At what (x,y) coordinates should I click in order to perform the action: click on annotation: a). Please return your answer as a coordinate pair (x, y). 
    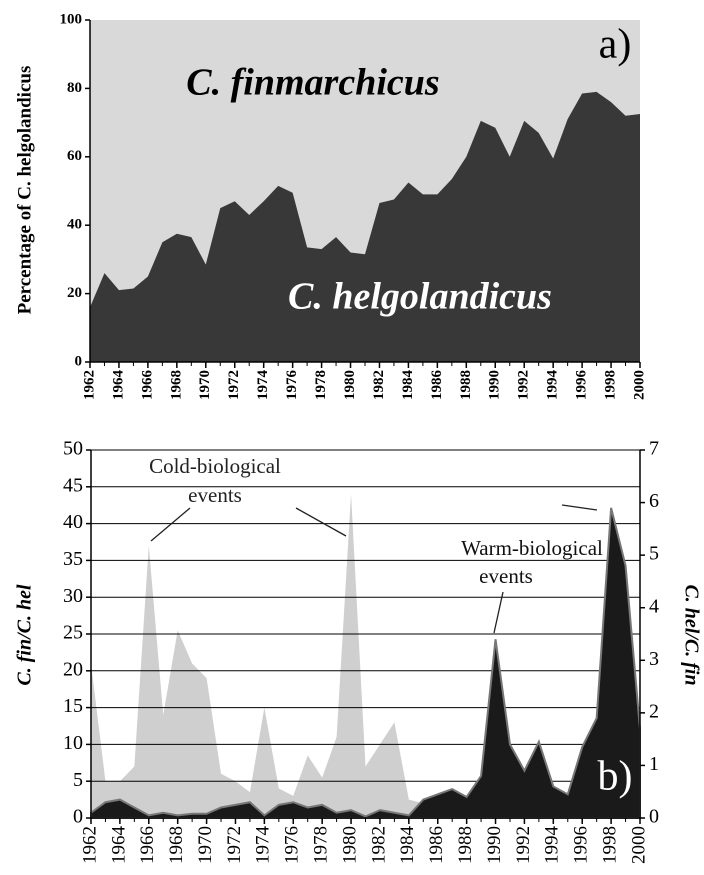
    Looking at the image, I should click on (615, 45).